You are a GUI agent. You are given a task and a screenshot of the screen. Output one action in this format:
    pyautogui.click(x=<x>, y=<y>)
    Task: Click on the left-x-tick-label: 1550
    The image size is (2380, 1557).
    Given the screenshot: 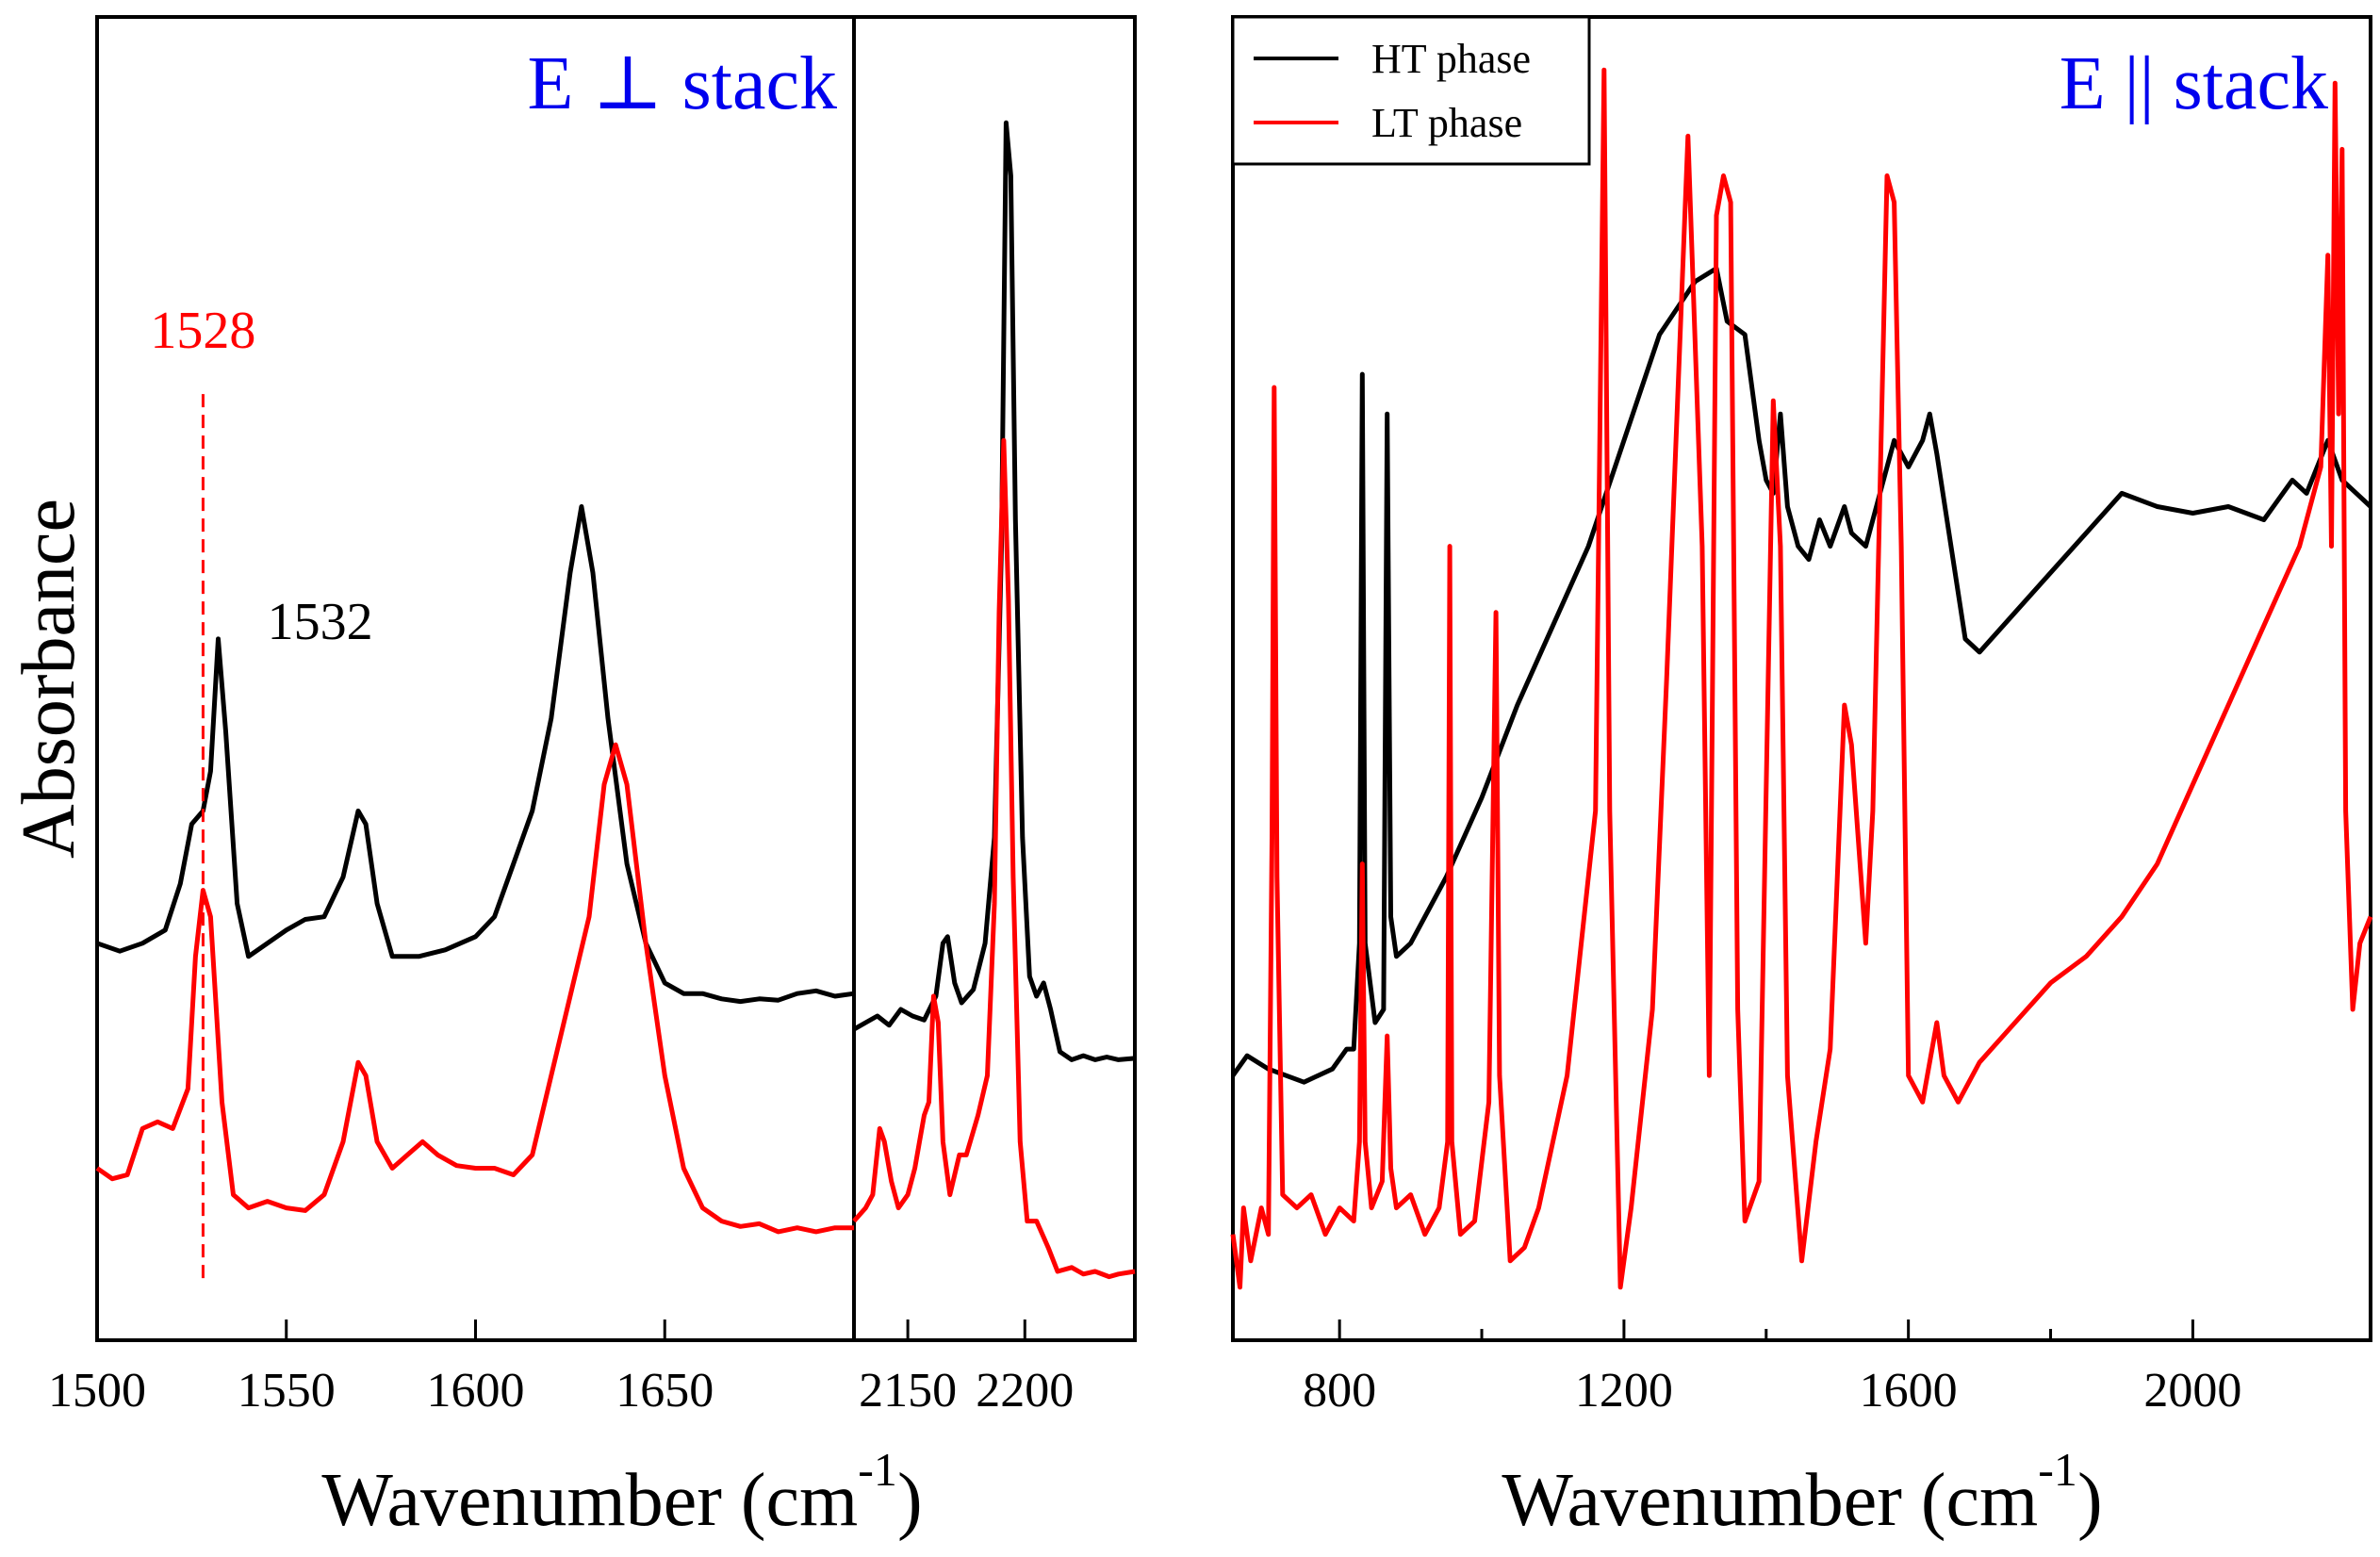 What is the action you would take?
    pyautogui.click(x=287, y=1391)
    